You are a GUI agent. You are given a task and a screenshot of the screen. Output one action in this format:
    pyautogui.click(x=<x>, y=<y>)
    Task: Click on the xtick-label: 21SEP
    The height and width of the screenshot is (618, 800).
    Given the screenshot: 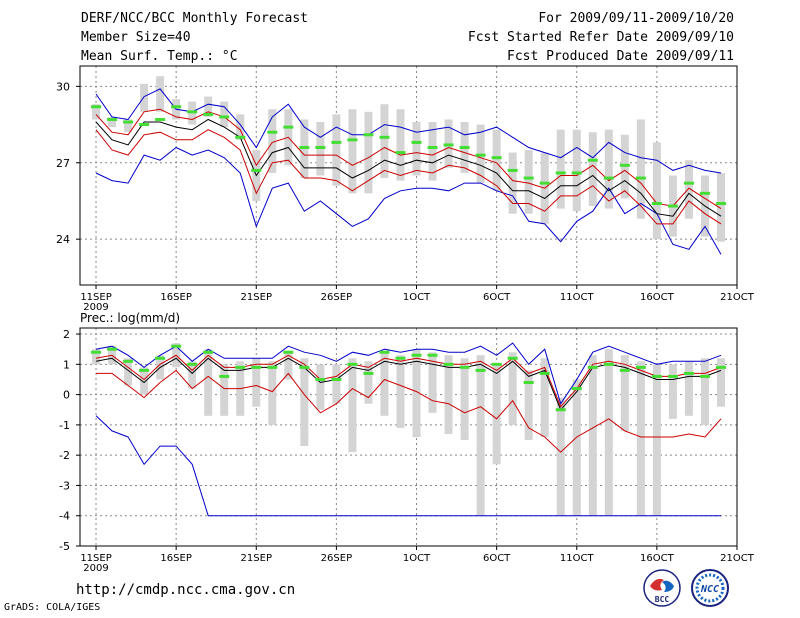 What is the action you would take?
    pyautogui.click(x=256, y=558)
    